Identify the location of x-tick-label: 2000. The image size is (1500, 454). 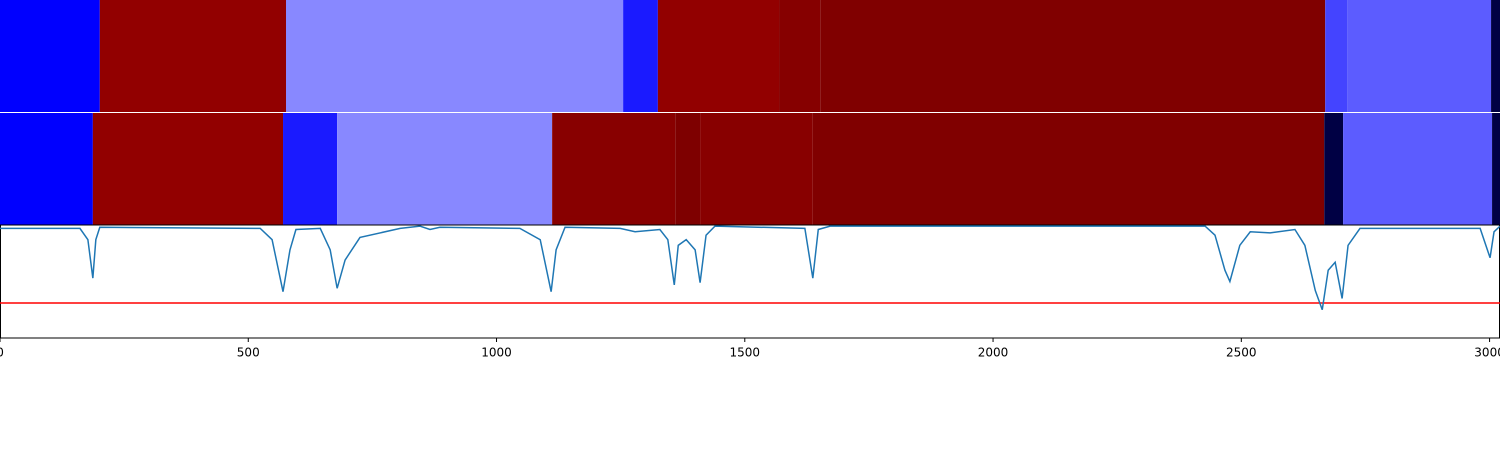
(993, 353).